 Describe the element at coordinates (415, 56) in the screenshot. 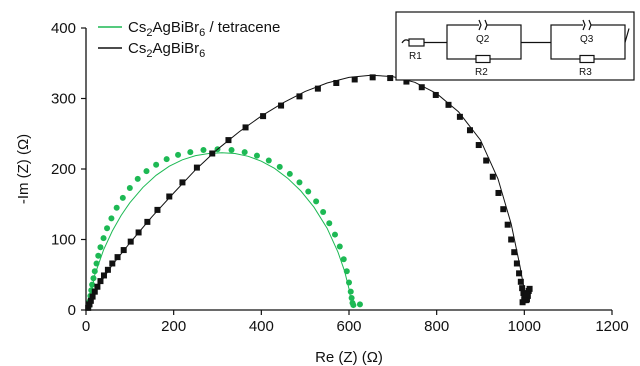

I see `circuit-label-r1: R1` at that location.